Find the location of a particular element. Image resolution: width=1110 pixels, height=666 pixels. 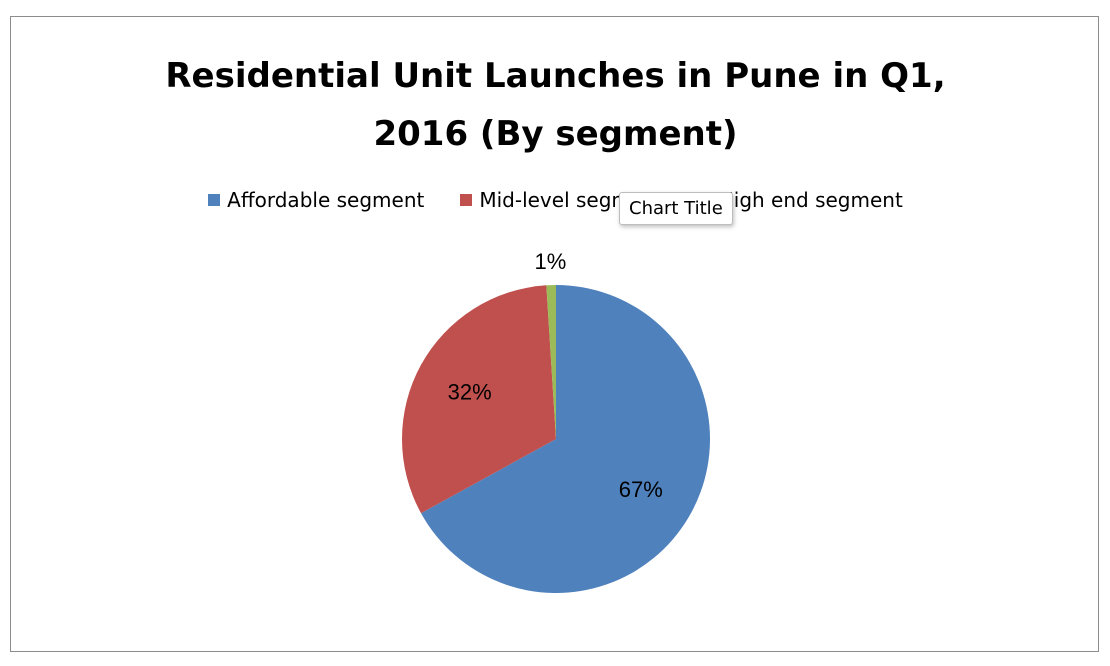

legend-swatch-mid-level is located at coordinates (466, 200).